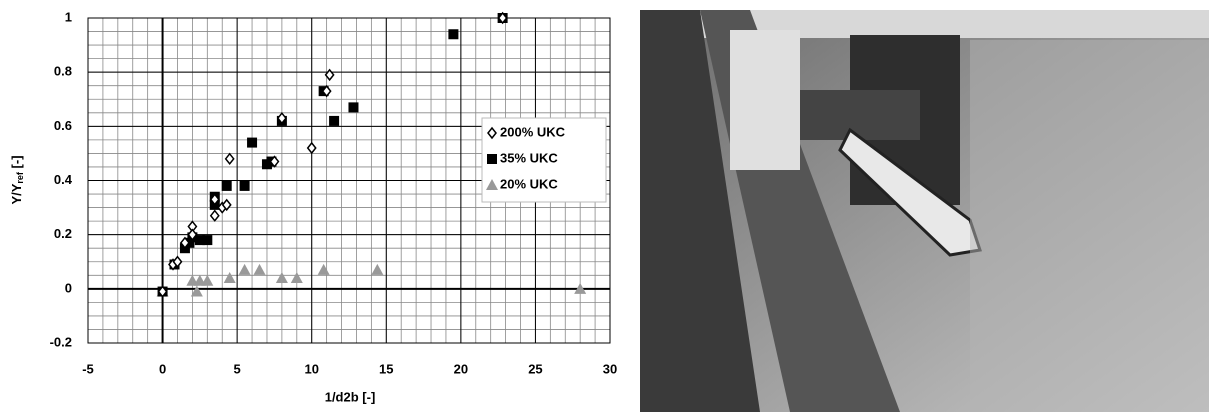 The width and height of the screenshot is (1209, 412). What do you see at coordinates (20, 177) in the screenshot?
I see `y-label-sub: ref` at bounding box center [20, 177].